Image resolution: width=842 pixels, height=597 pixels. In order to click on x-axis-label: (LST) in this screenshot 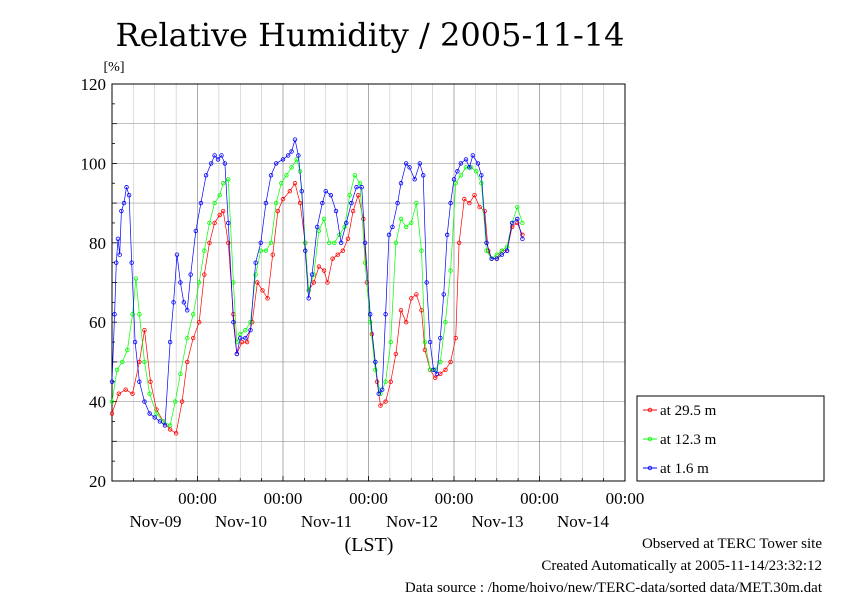, I will do `click(369, 545)`.